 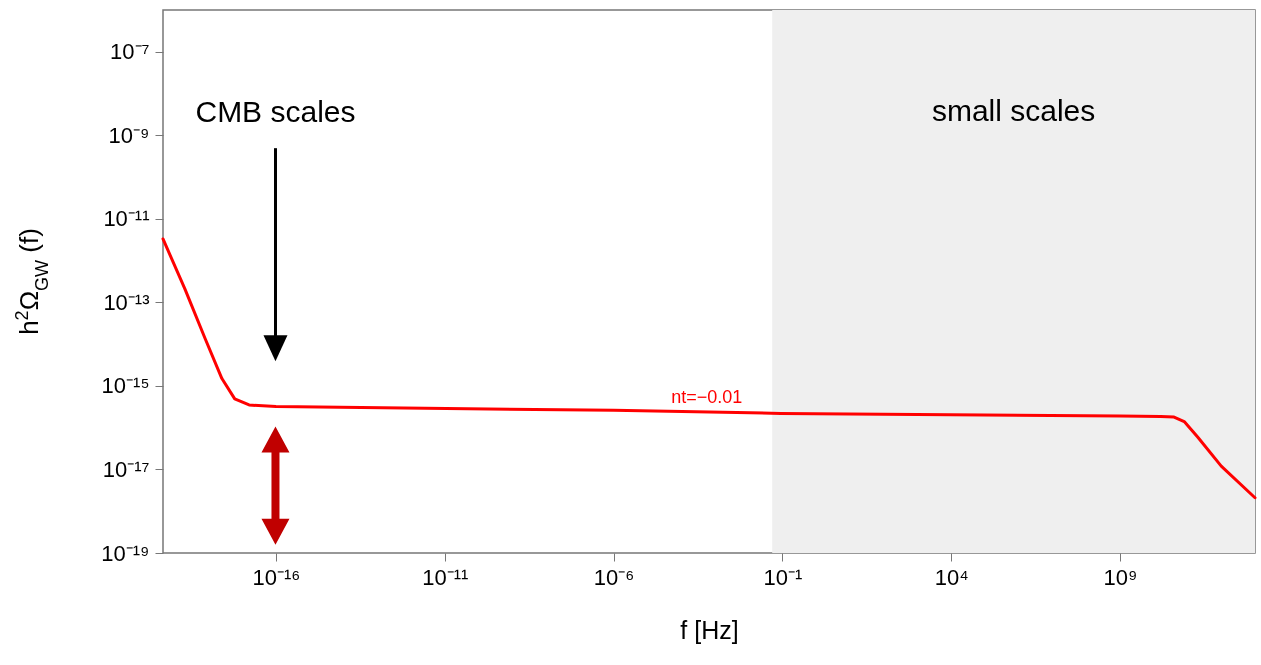 What do you see at coordinates (707, 396) in the screenshot?
I see `annotation: nt=−0.01` at bounding box center [707, 396].